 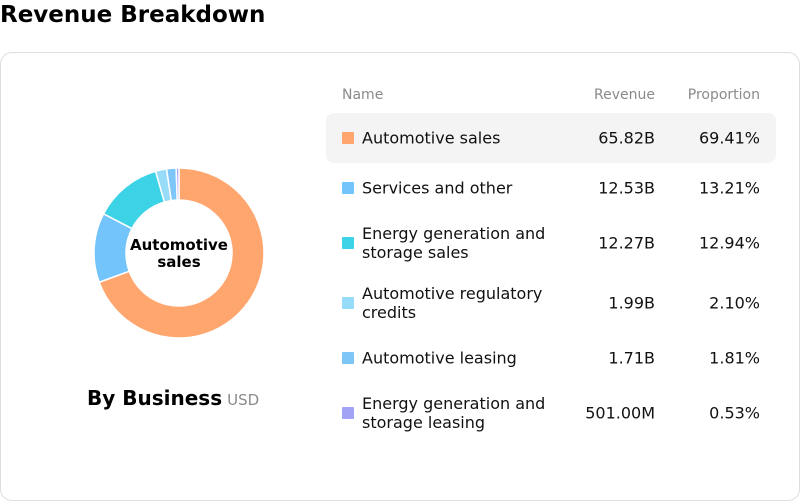 What do you see at coordinates (551, 98) in the screenshot?
I see `table-header: Name Revenue Proportion` at bounding box center [551, 98].